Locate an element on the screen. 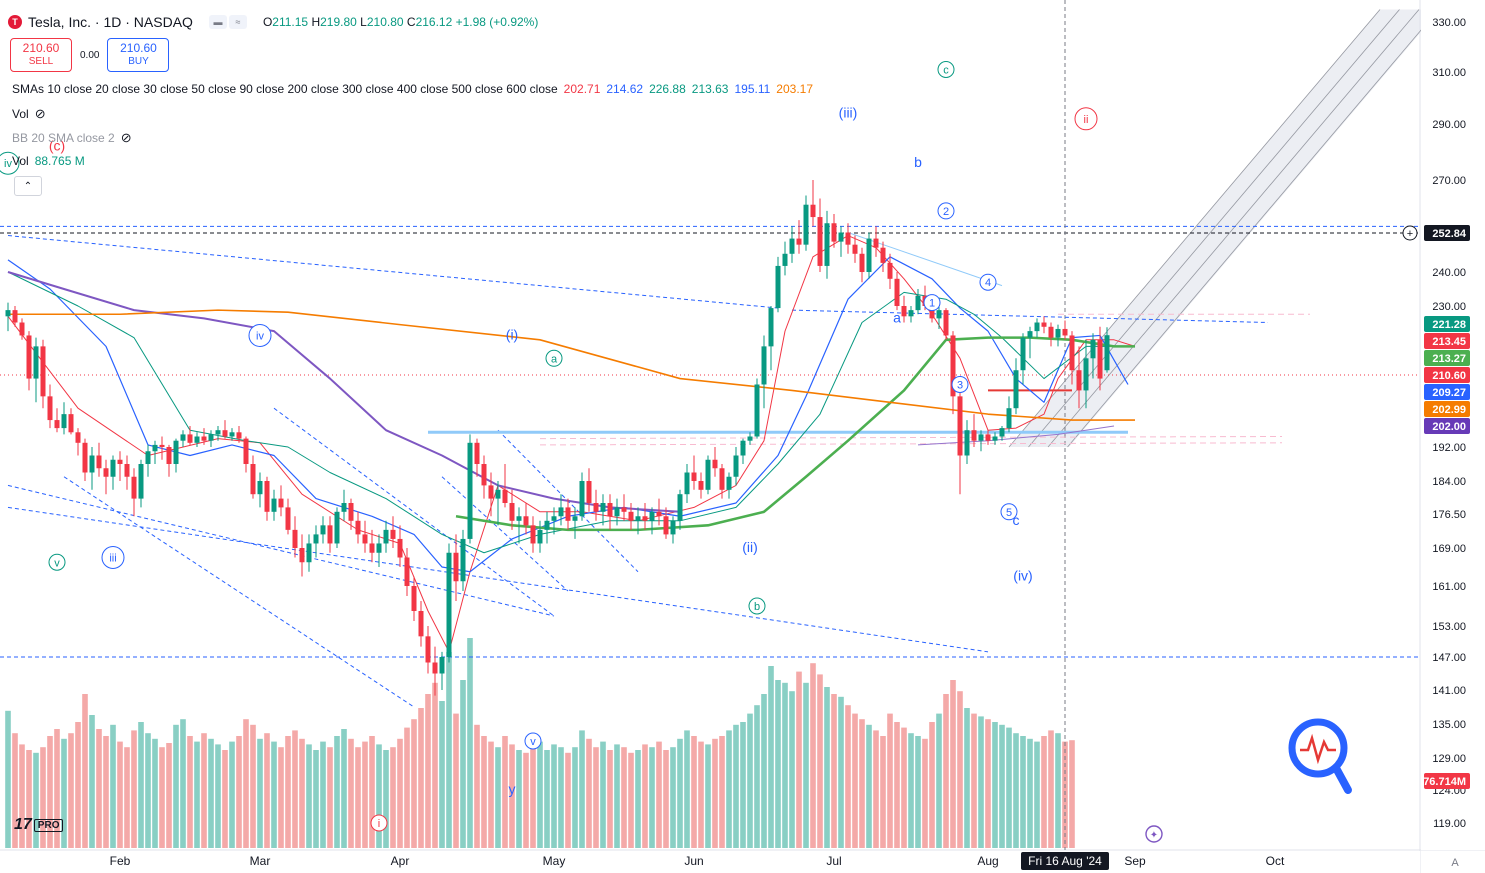  price-tick-label: 153.00 is located at coordinates (1449, 627).